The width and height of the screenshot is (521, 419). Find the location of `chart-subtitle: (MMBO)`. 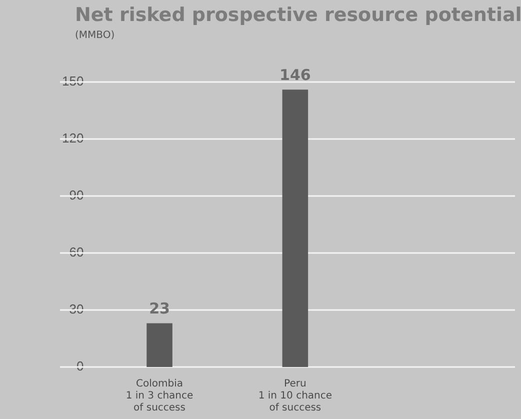

chart-subtitle: (MMBO) is located at coordinates (95, 35).